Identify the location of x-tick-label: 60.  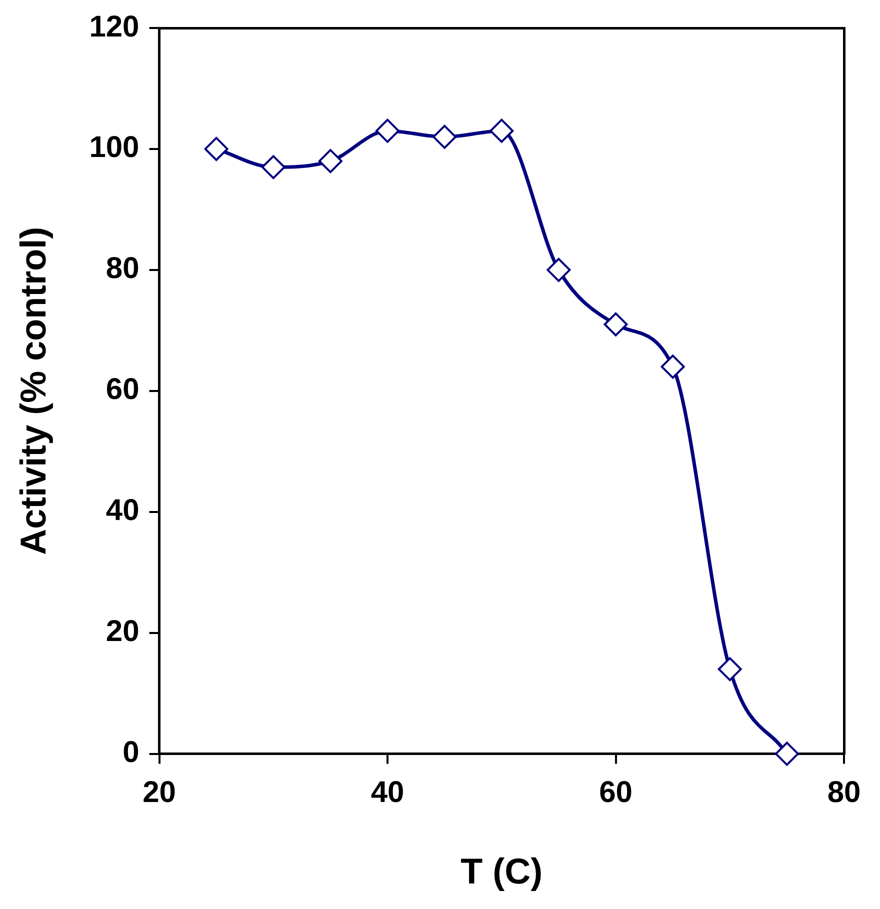
(615, 793).